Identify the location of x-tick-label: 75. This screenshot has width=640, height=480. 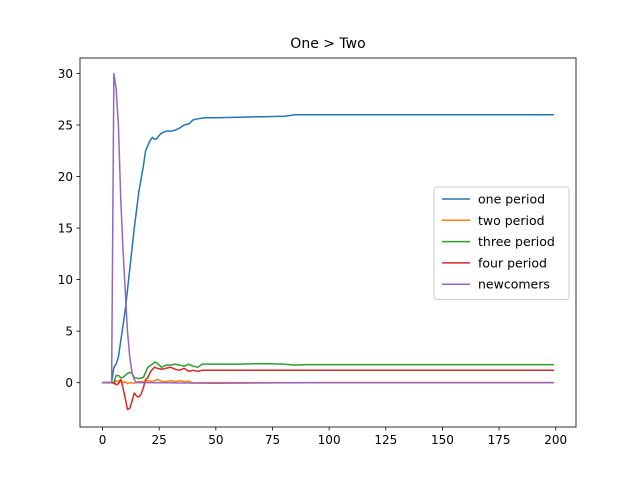
(272, 440).